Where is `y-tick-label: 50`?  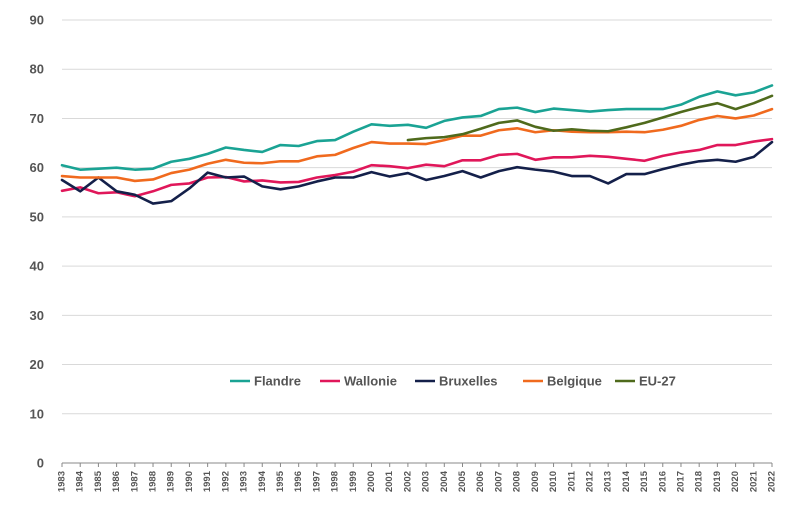 y-tick-label: 50 is located at coordinates (37, 216).